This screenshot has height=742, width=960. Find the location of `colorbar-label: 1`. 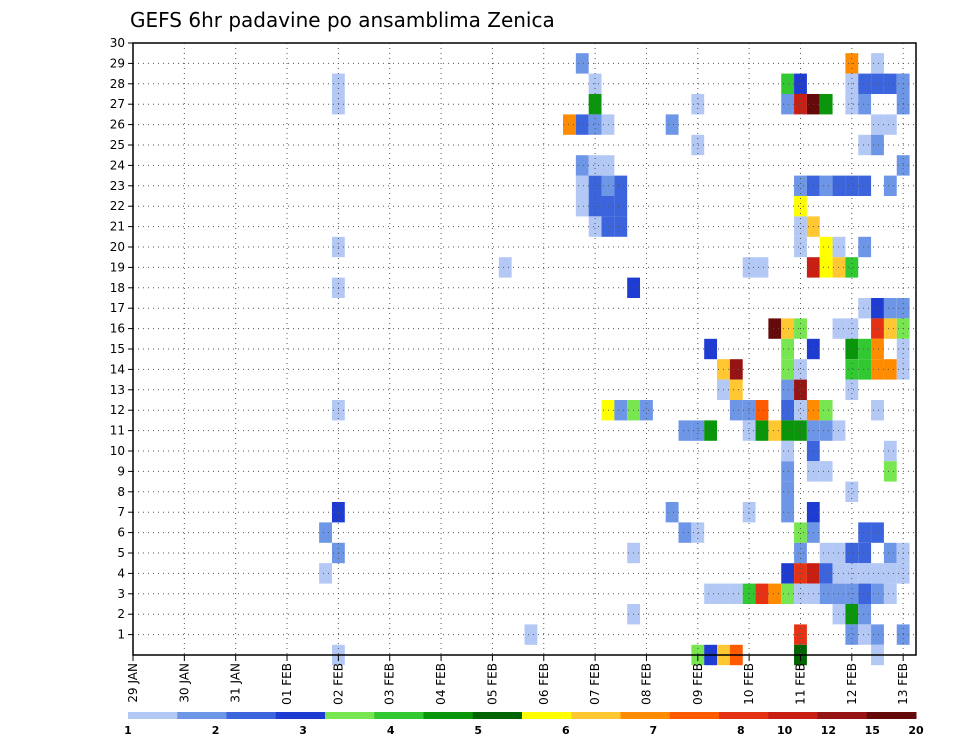

colorbar-label: 1 is located at coordinates (128, 730).